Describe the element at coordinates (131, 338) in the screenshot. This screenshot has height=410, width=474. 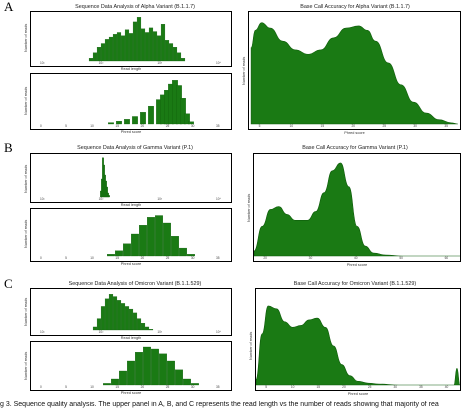
I see `xlabel-c-len: Read length` at that location.